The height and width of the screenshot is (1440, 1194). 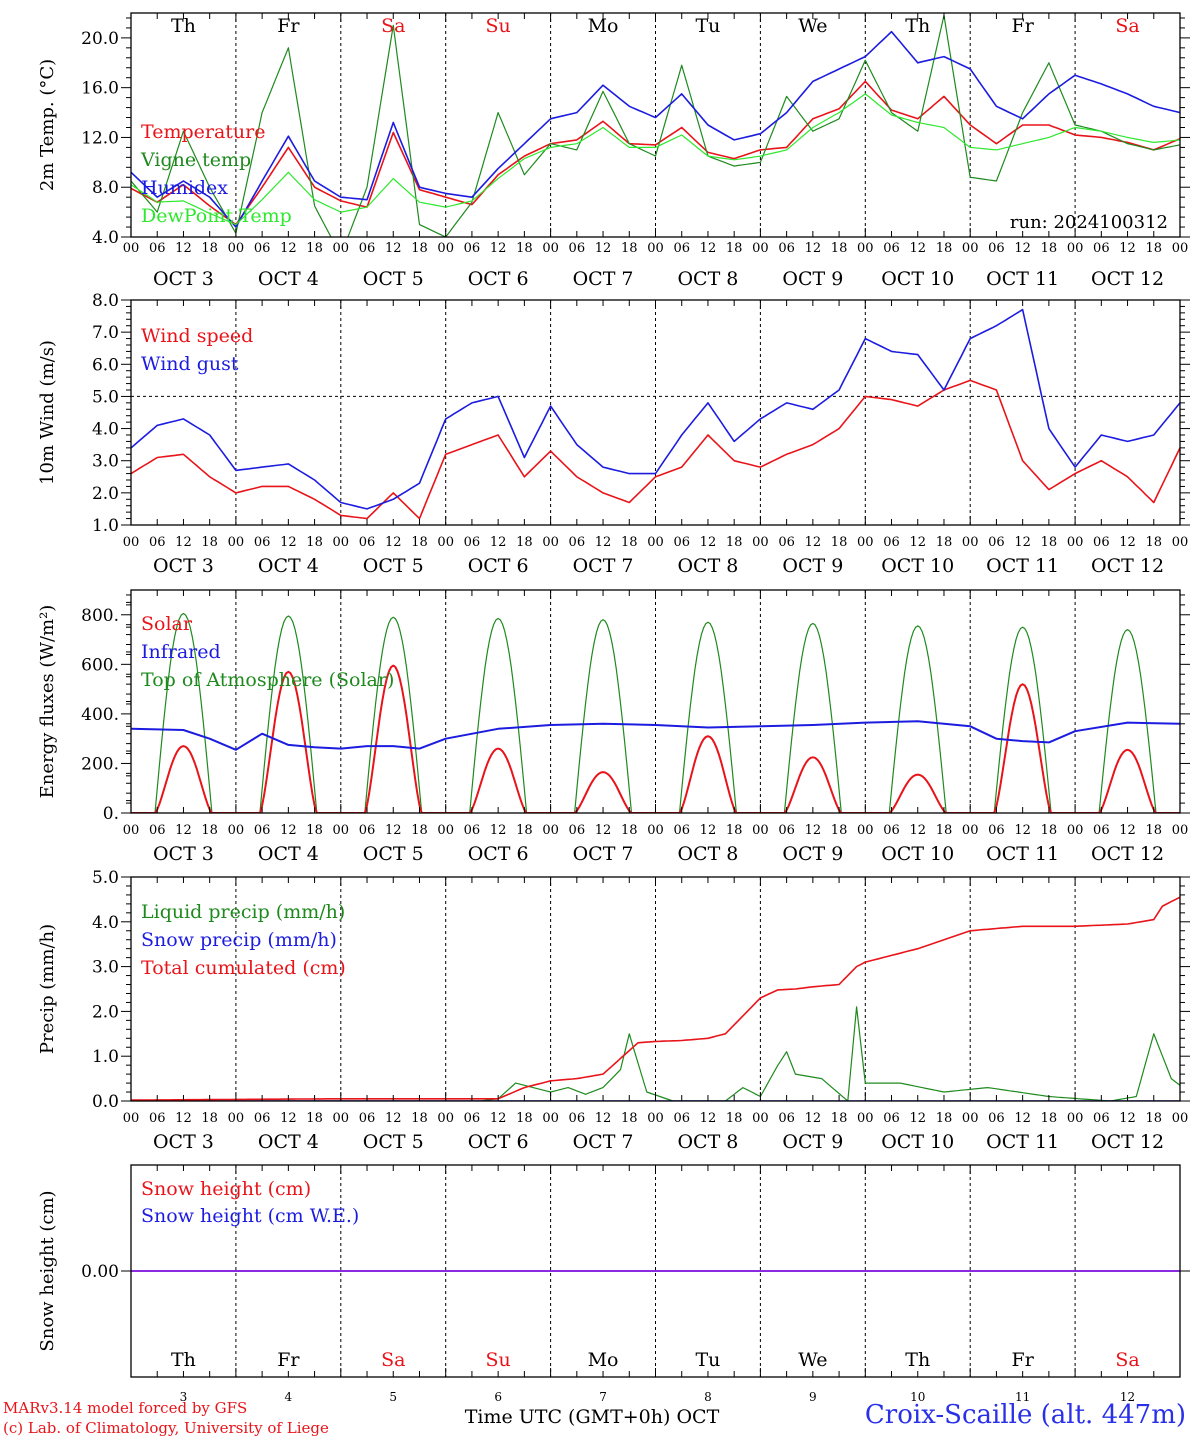 What do you see at coordinates (105, 462) in the screenshot?
I see `y-tick-label: 3.0` at bounding box center [105, 462].